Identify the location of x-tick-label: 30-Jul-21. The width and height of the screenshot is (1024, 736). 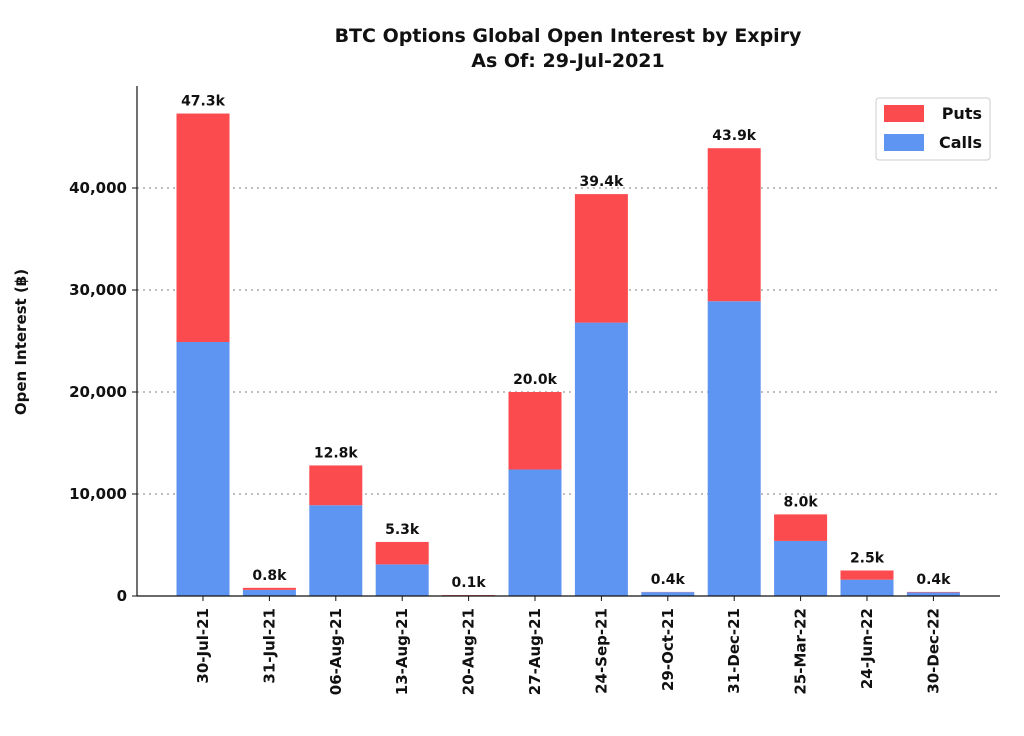
(203, 646).